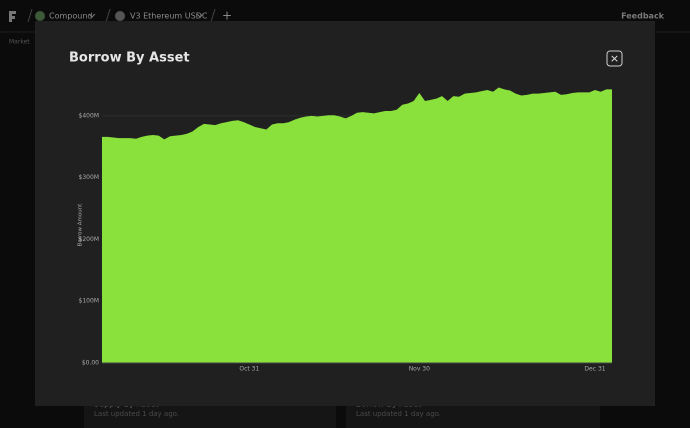 The height and width of the screenshot is (428, 690). What do you see at coordinates (419, 369) in the screenshot?
I see `x-tick-label: Nov 30` at bounding box center [419, 369].